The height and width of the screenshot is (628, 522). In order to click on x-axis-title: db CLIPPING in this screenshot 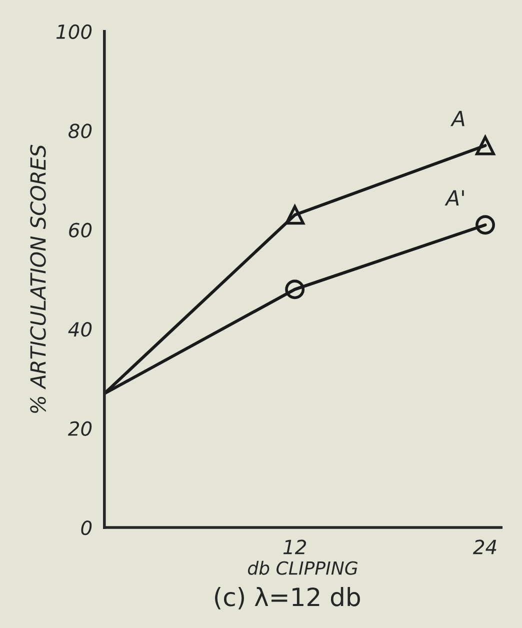, I will do `click(303, 567)`.